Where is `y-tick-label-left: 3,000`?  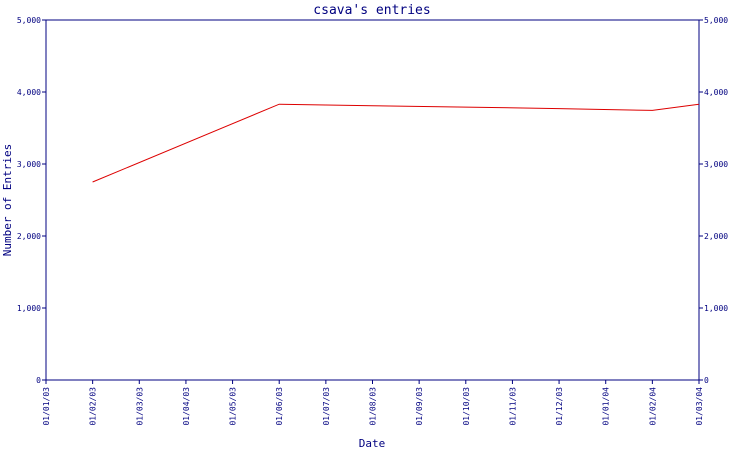
y-tick-label-left: 3,000 is located at coordinates (29, 164).